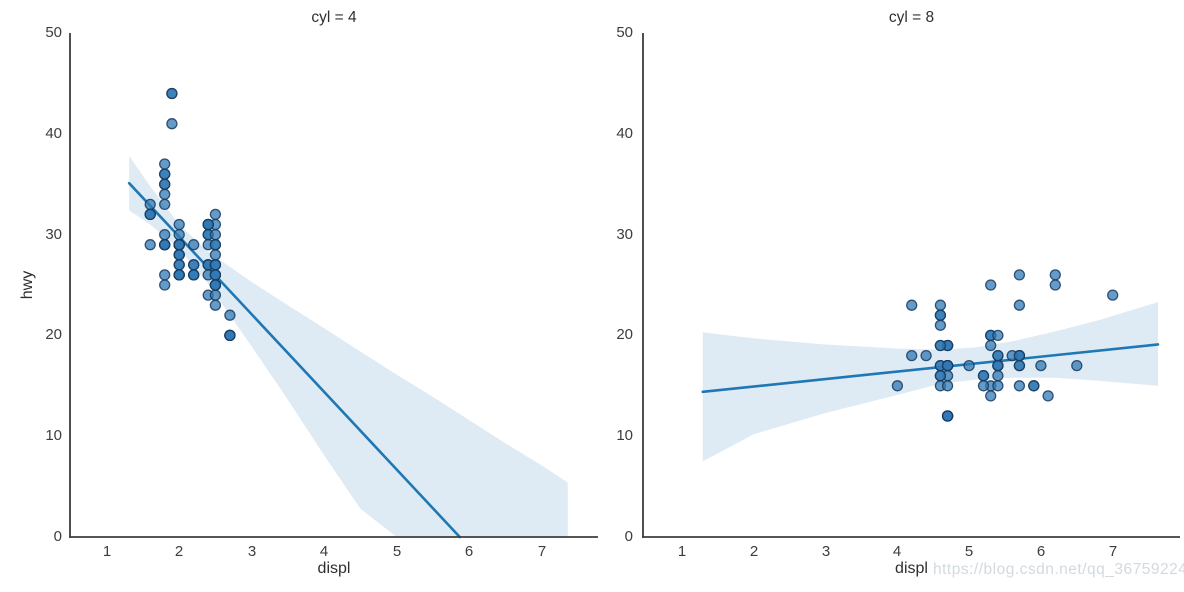 The height and width of the screenshot is (592, 1184). What do you see at coordinates (334, 568) in the screenshot?
I see `x-axis-label-left: displ` at bounding box center [334, 568].